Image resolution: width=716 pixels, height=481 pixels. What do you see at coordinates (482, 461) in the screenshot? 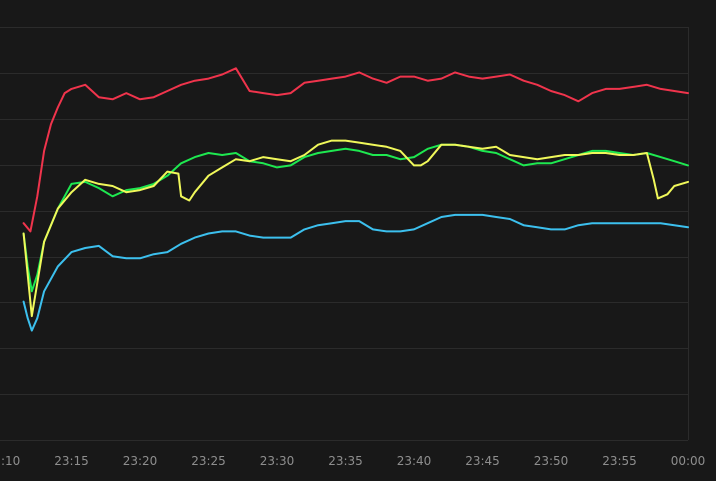
I see `x-tick-label: 23:45` at bounding box center [482, 461].